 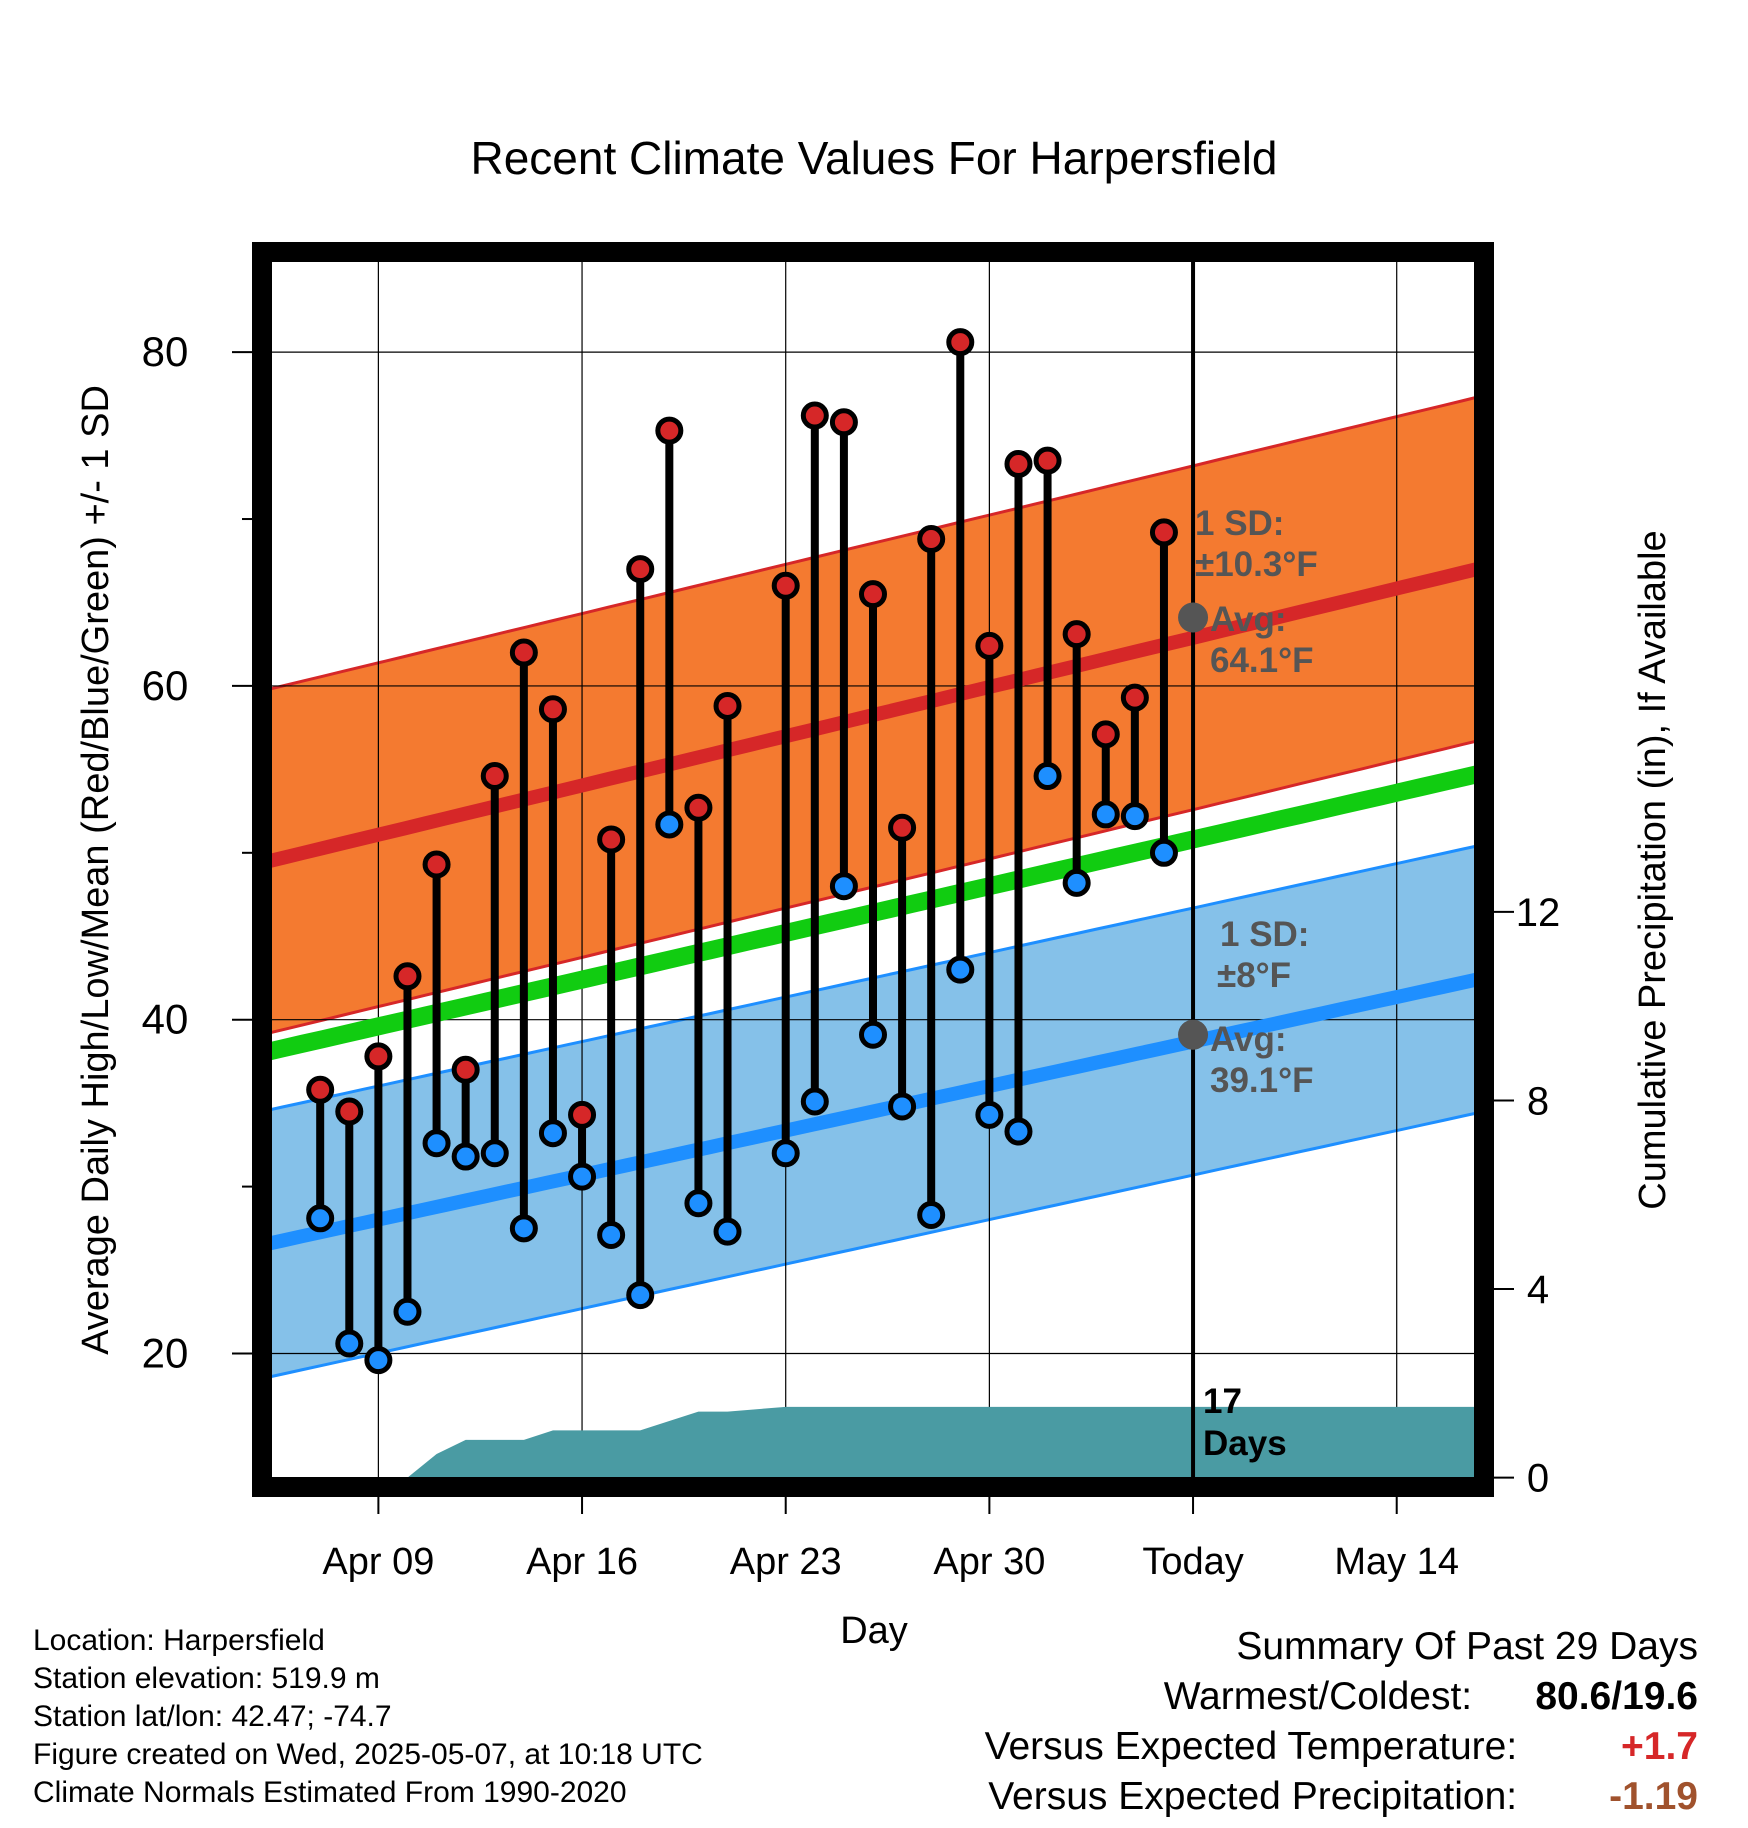 I want to click on temp-label: Versus Expected Temperature:, so click(x=1251, y=1746).